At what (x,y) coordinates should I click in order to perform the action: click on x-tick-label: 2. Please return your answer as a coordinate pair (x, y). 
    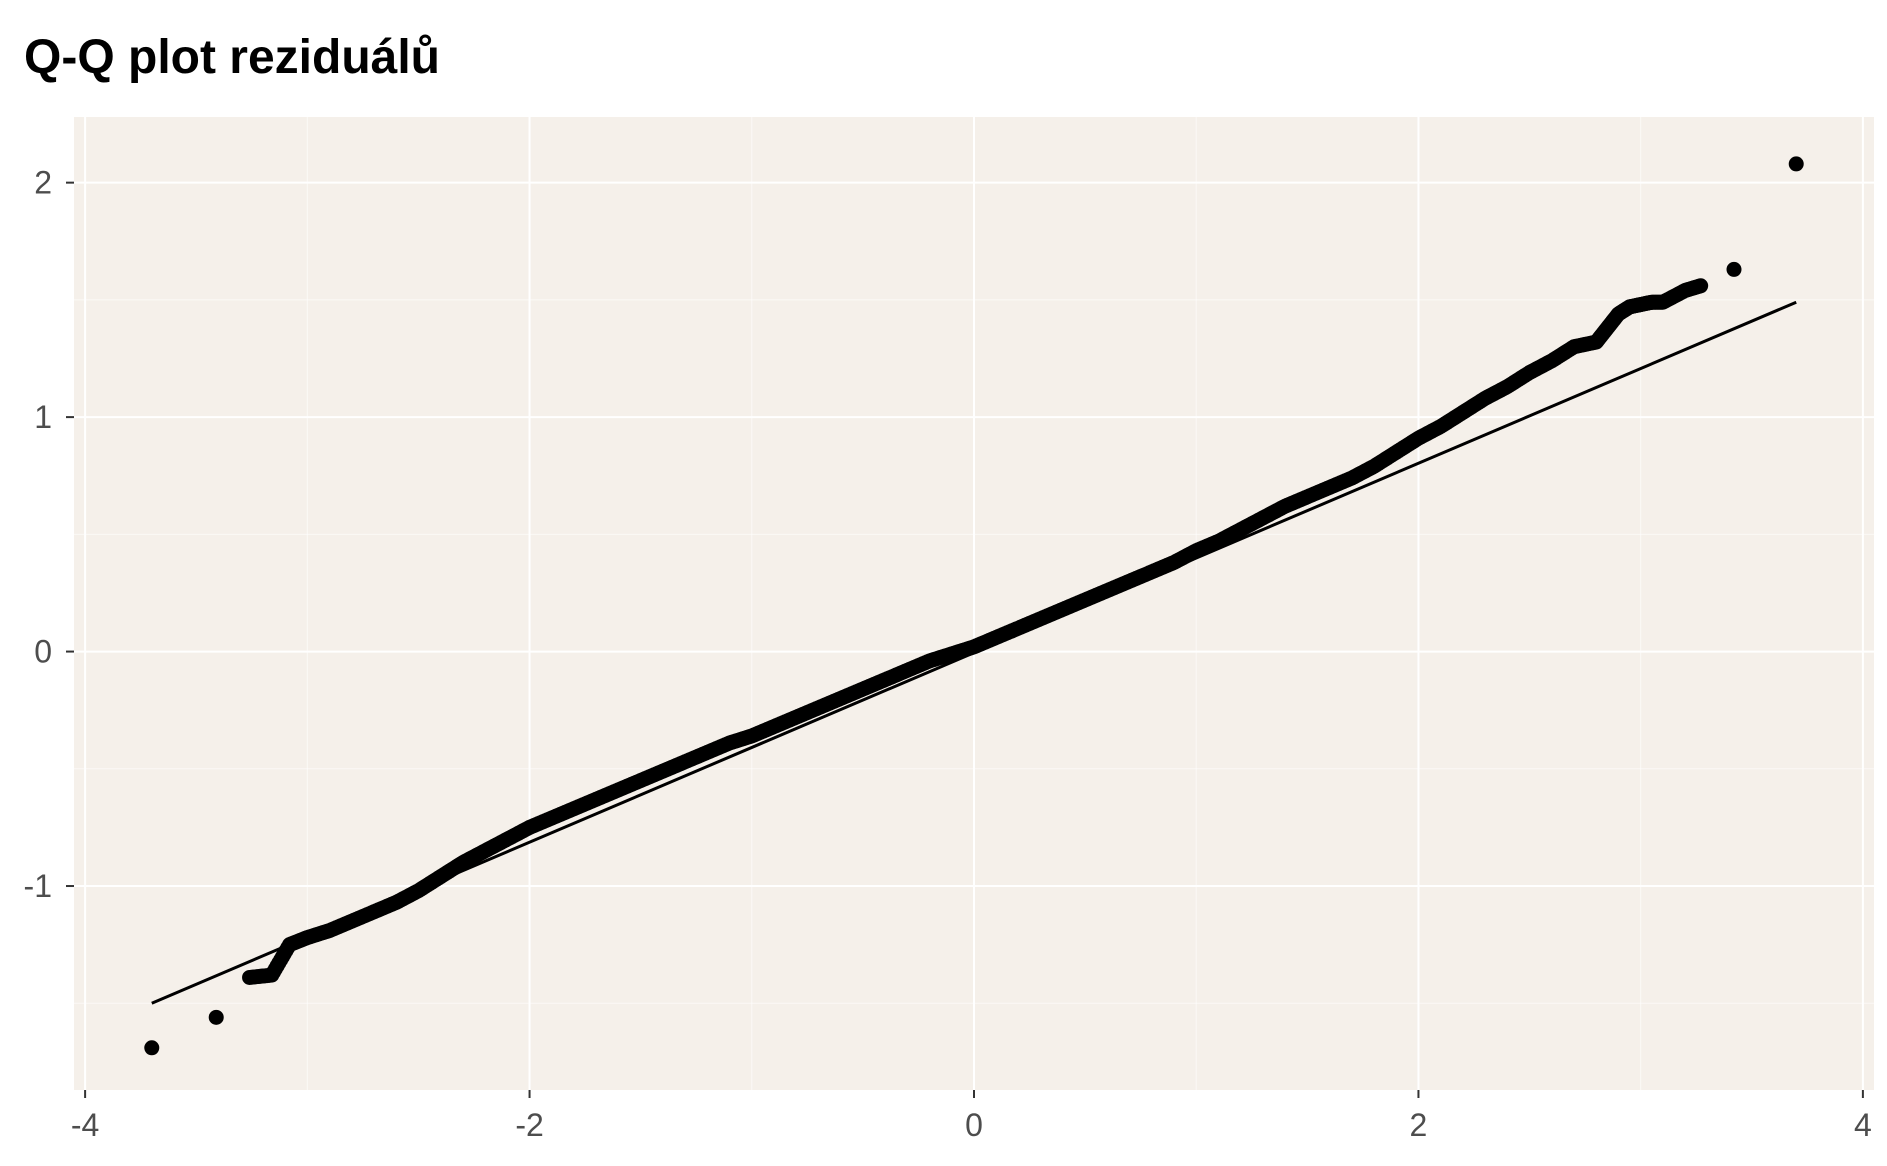
    Looking at the image, I should click on (1419, 1125).